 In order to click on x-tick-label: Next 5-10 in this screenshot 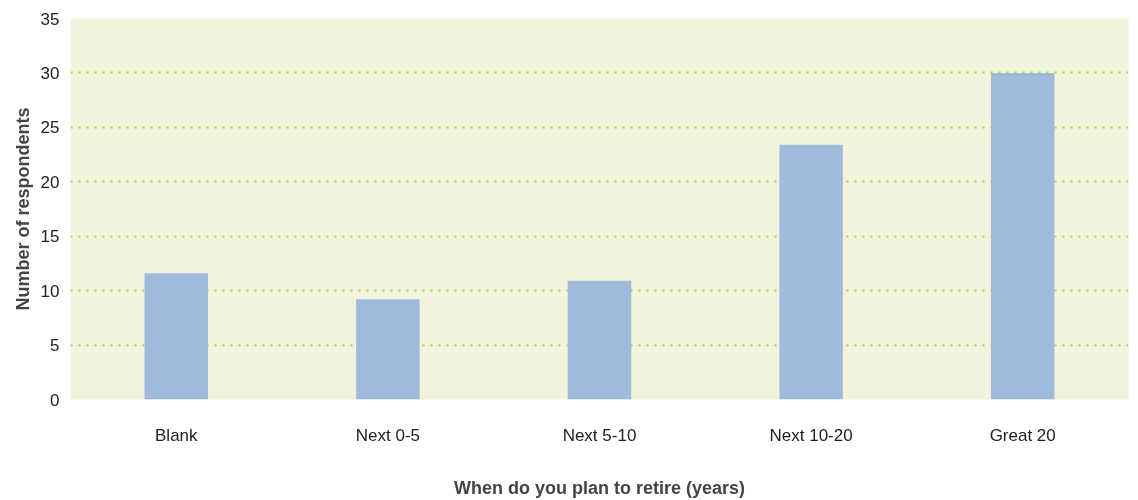, I will do `click(599, 435)`.